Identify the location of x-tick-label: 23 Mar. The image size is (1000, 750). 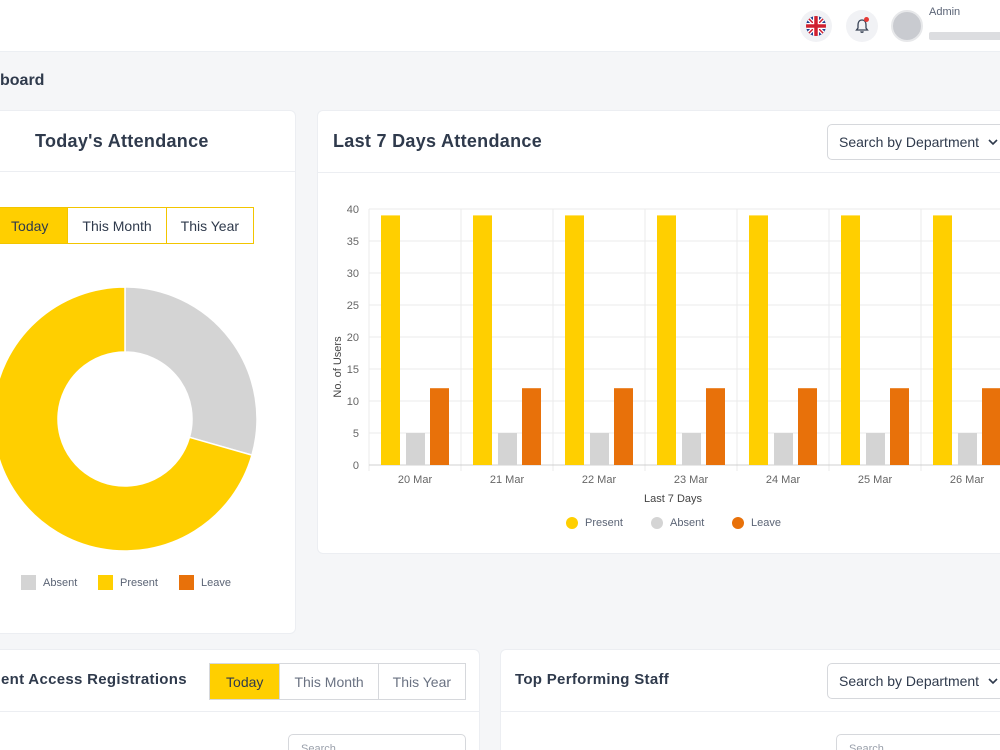
(691, 480).